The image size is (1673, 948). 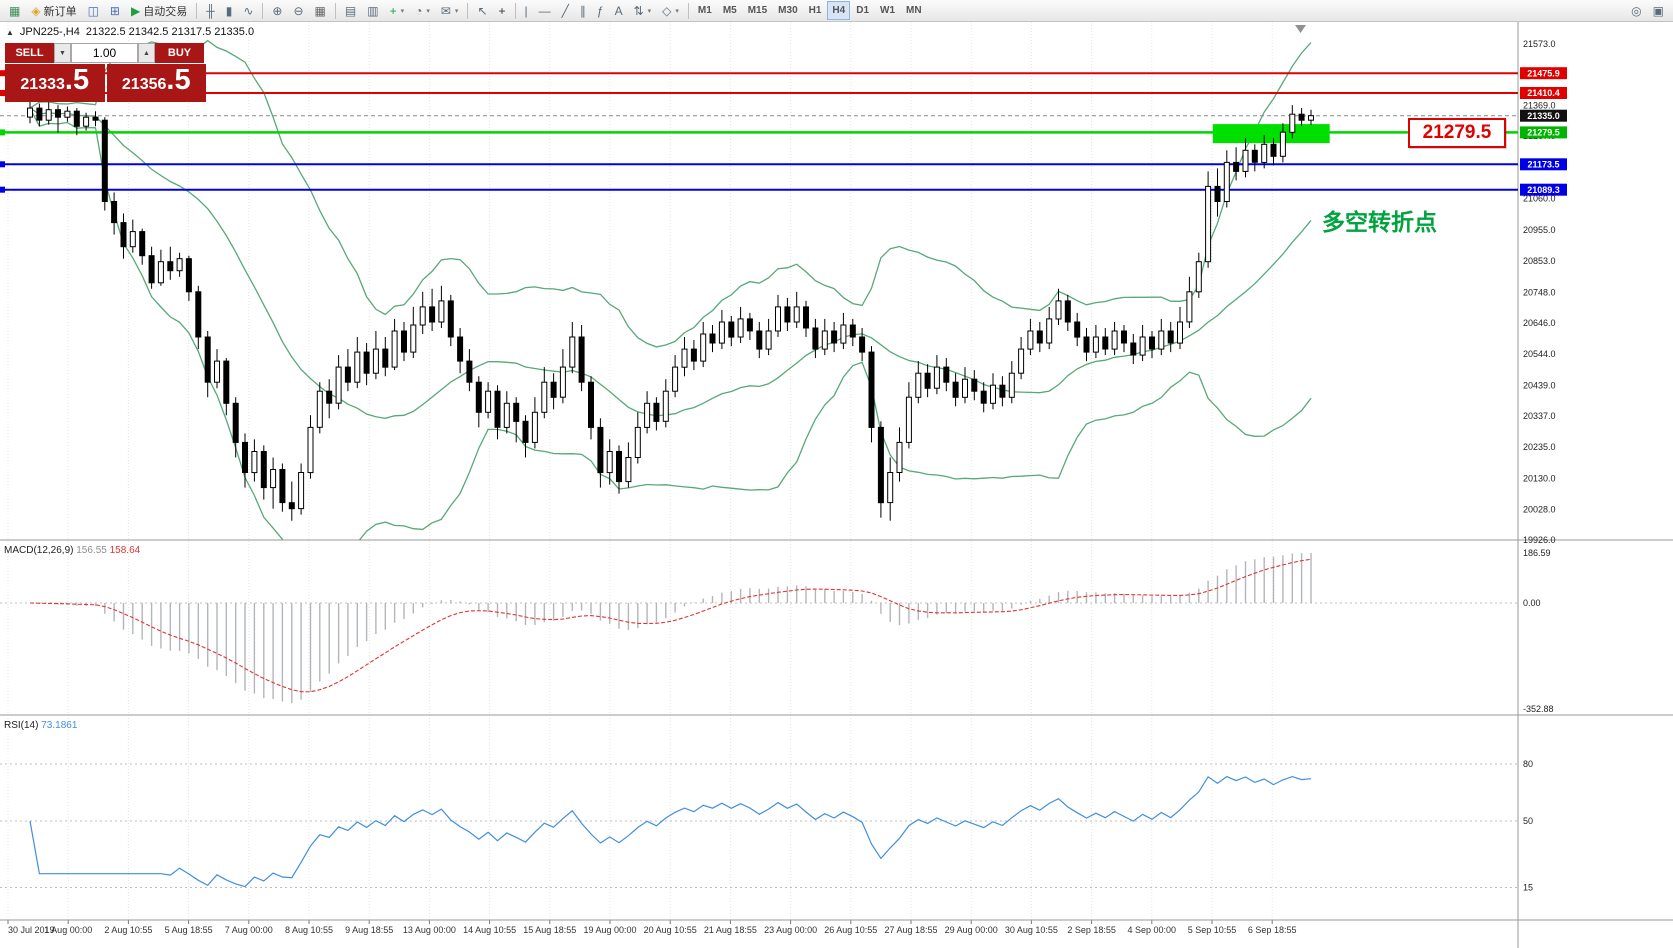 I want to click on arrows-tool-icon: ⇅ ▾, so click(x=643, y=10).